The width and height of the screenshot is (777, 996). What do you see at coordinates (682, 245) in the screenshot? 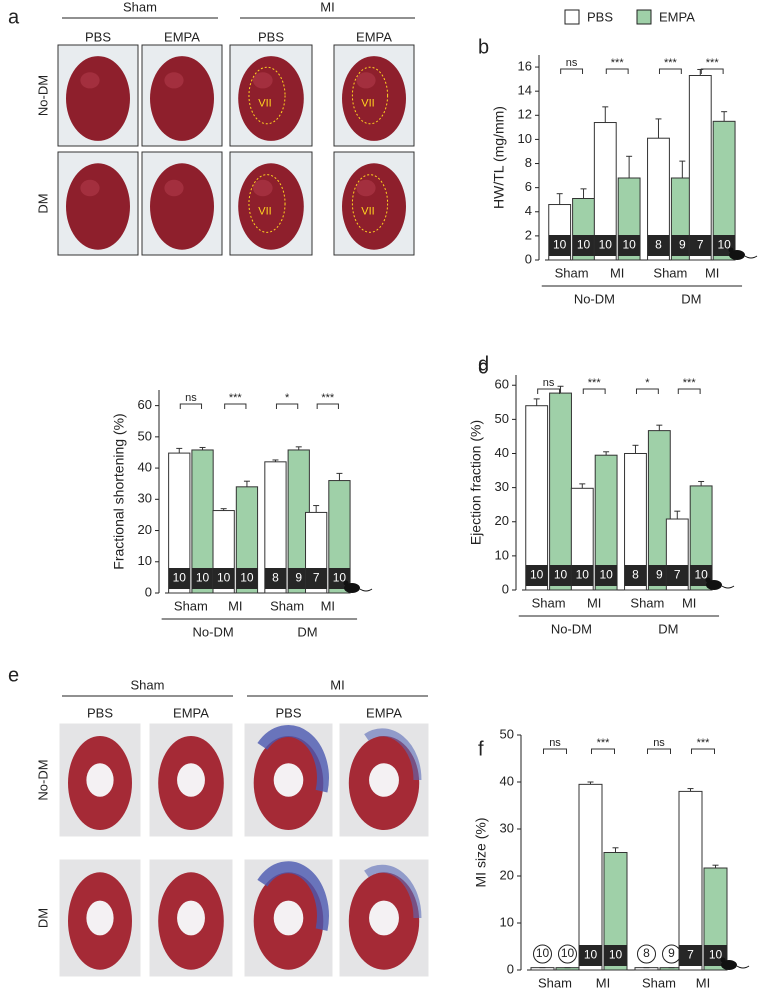
I see `n-label: 9` at bounding box center [682, 245].